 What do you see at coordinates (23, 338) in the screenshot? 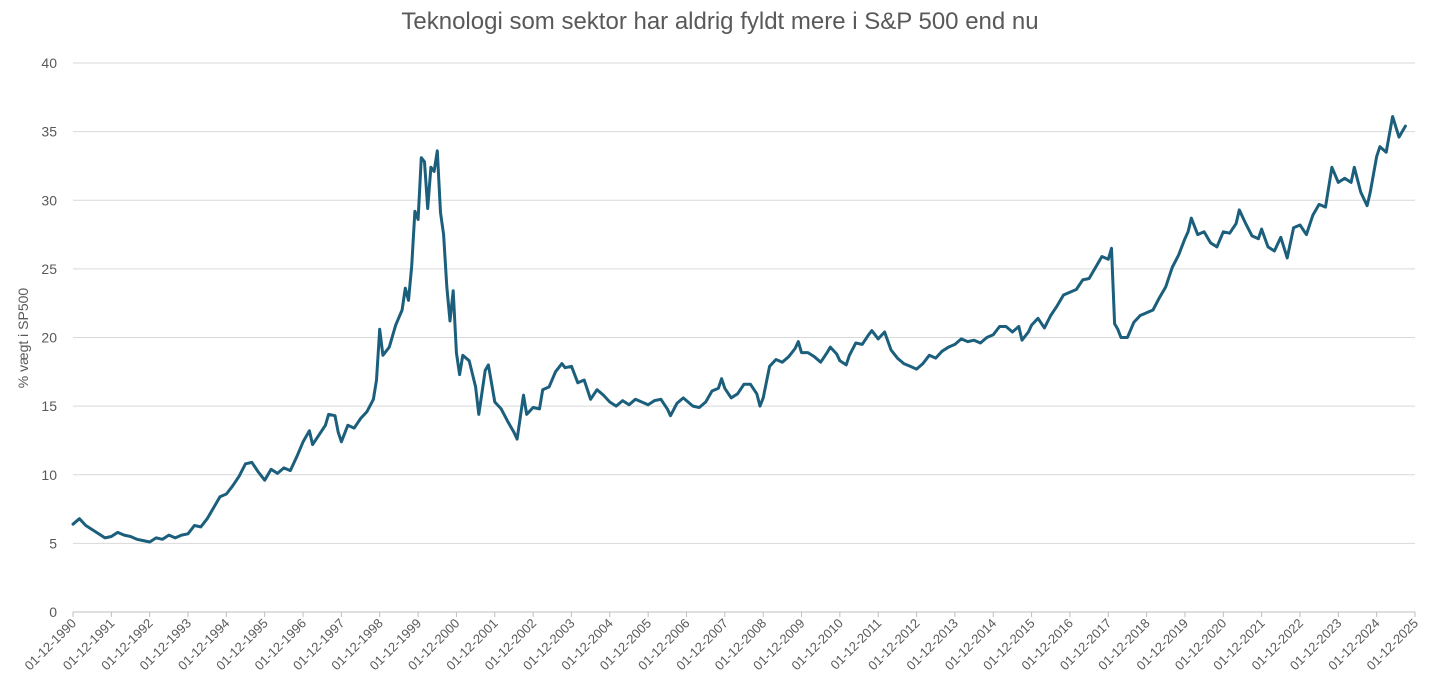
I see `y-axis-title: % vægt i SP500` at bounding box center [23, 338].